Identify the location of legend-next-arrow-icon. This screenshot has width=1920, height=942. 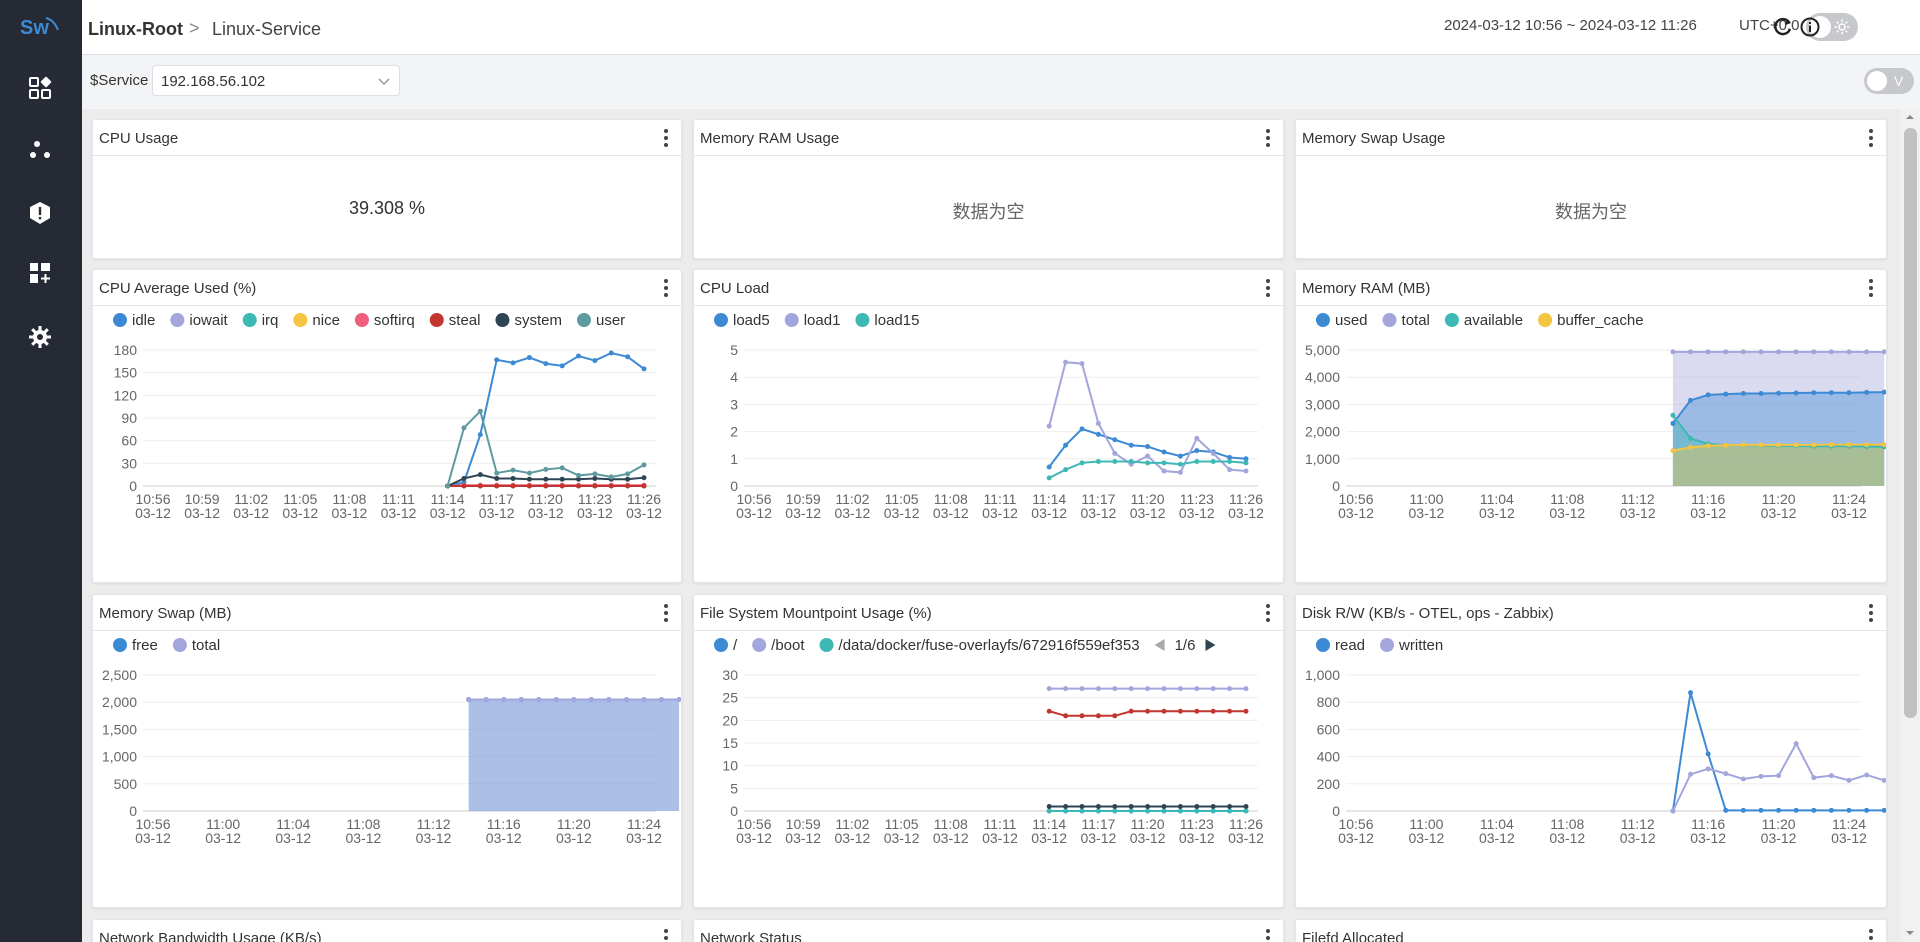
(1210, 645).